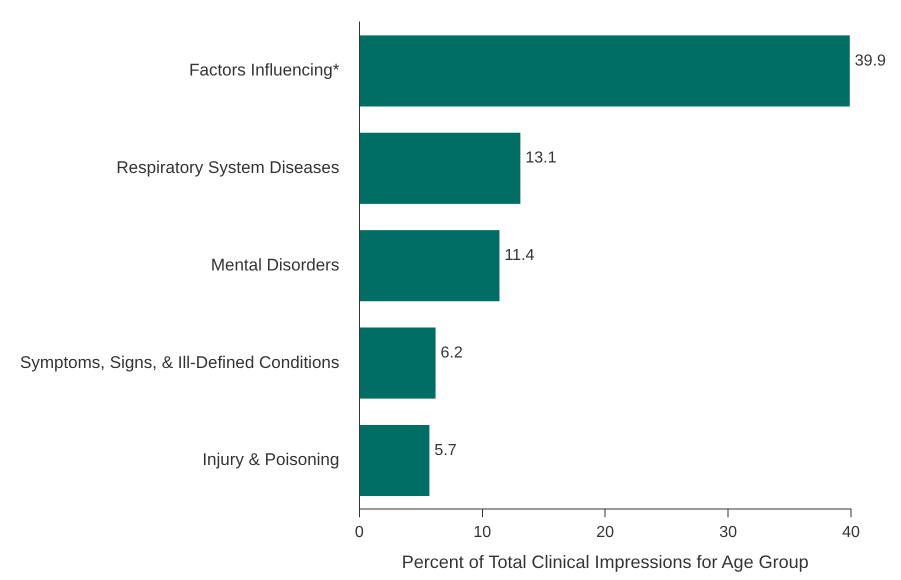 The height and width of the screenshot is (580, 901). Describe the element at coordinates (605, 533) in the screenshot. I see `x-tick-label: 20` at that location.